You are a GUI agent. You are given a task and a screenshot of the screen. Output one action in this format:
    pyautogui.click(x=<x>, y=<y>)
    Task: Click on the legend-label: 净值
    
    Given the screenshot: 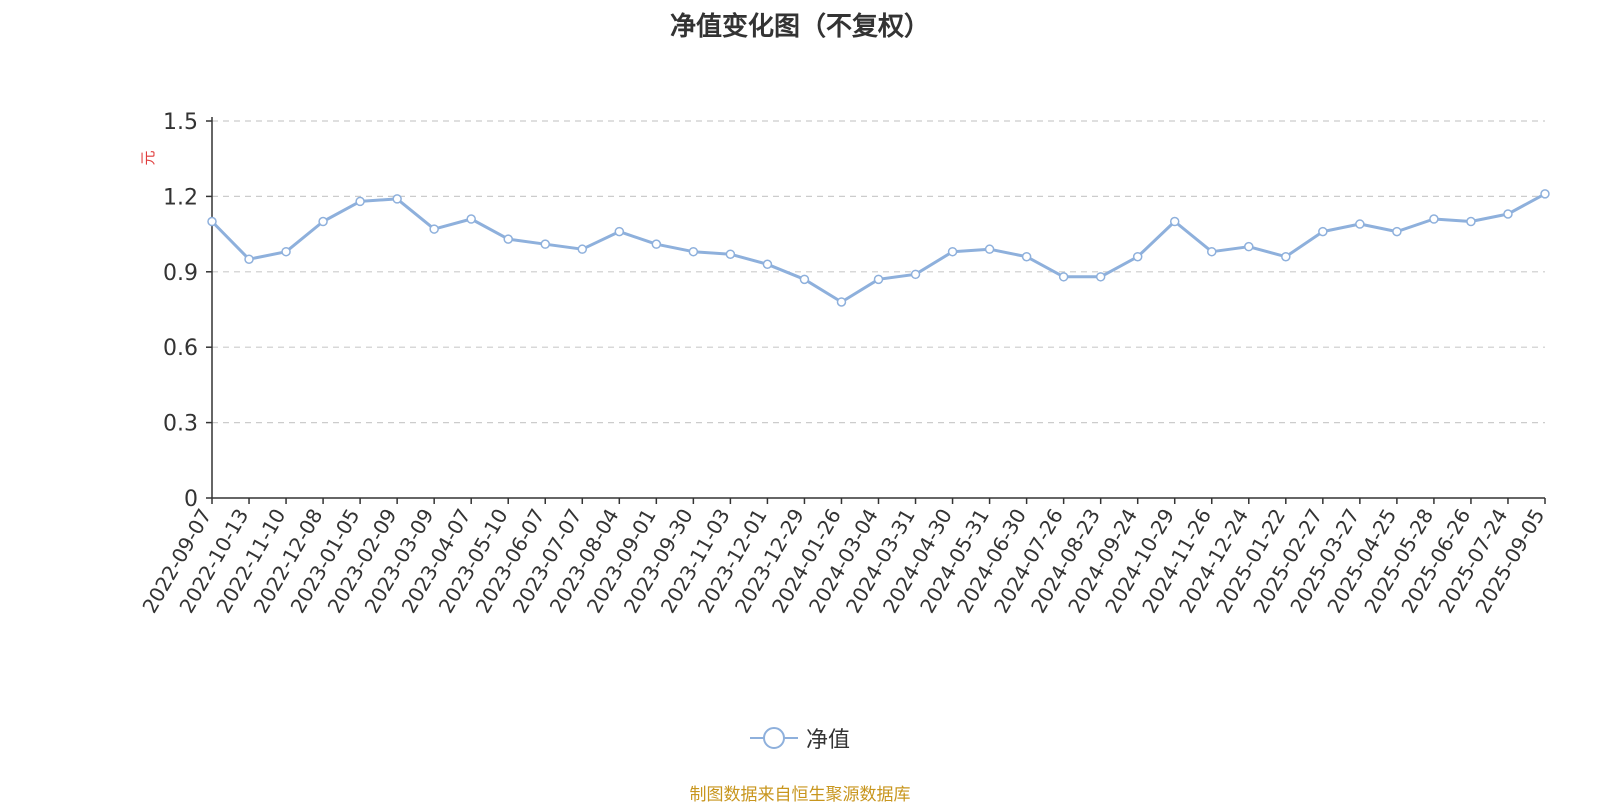 What is the action you would take?
    pyautogui.click(x=828, y=740)
    